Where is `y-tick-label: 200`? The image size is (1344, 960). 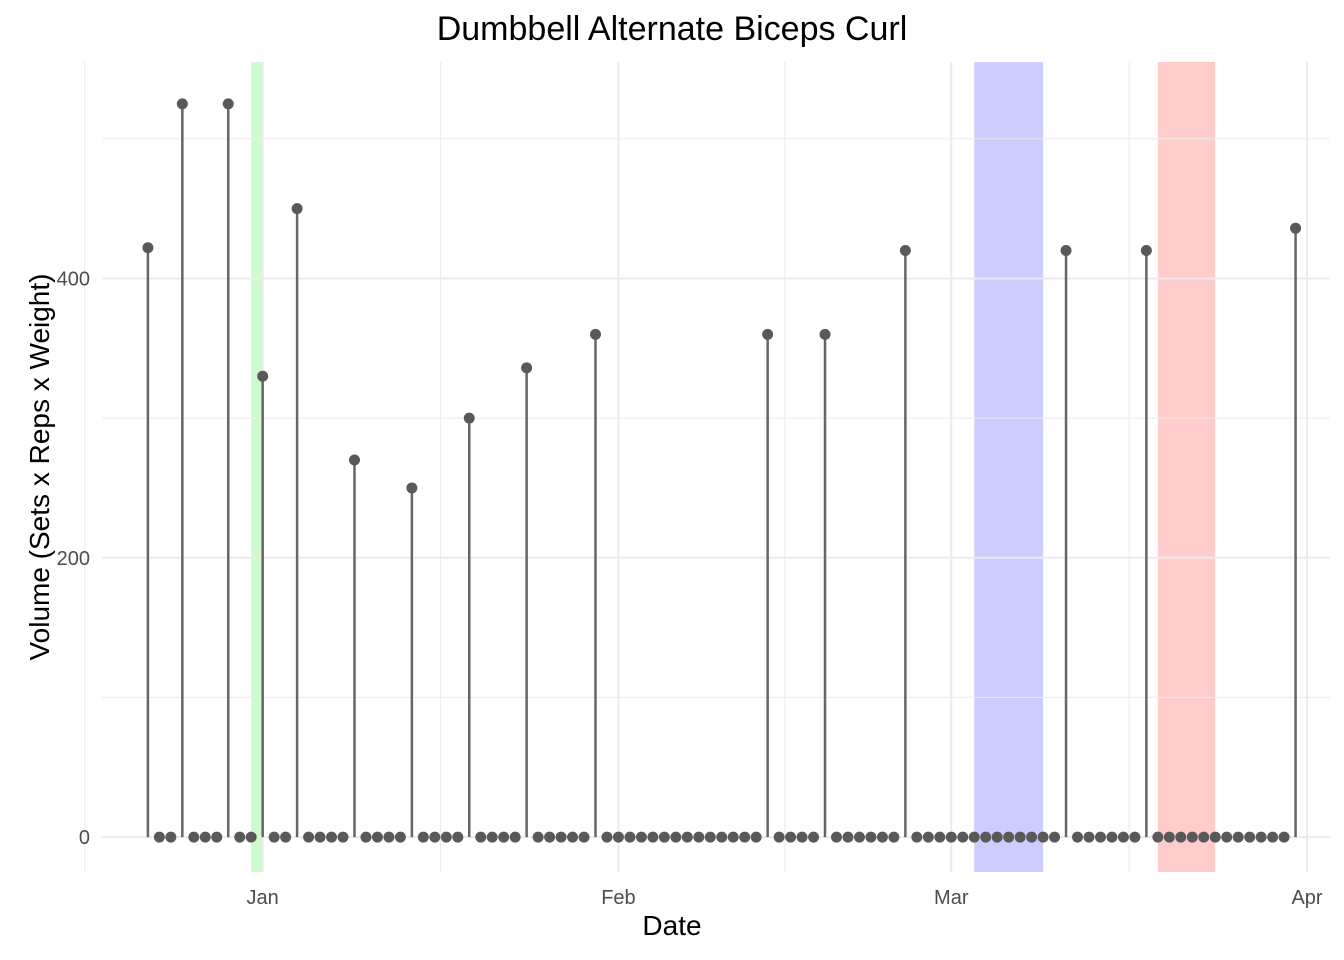 y-tick-label: 200 is located at coordinates (73, 559).